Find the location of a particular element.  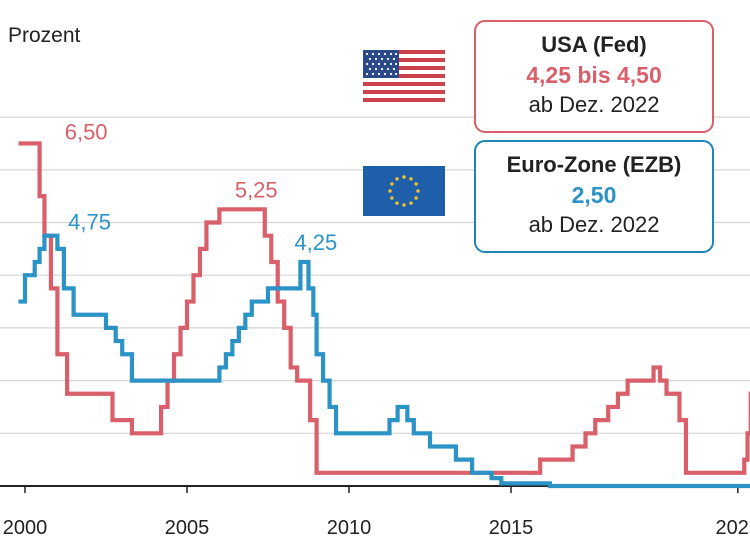

x-tick-label: 2005 is located at coordinates (187, 528).